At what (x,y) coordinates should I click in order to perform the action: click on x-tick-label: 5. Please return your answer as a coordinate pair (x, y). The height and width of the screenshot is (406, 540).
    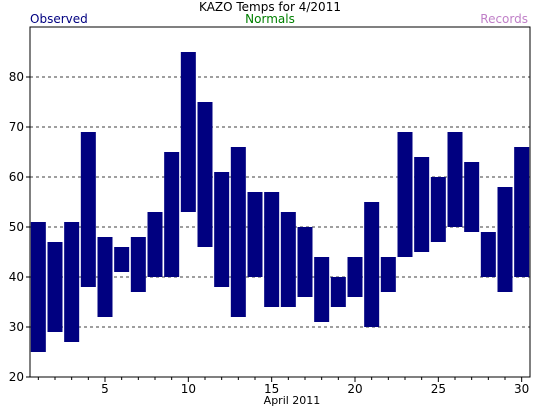
    Looking at the image, I should click on (105, 389).